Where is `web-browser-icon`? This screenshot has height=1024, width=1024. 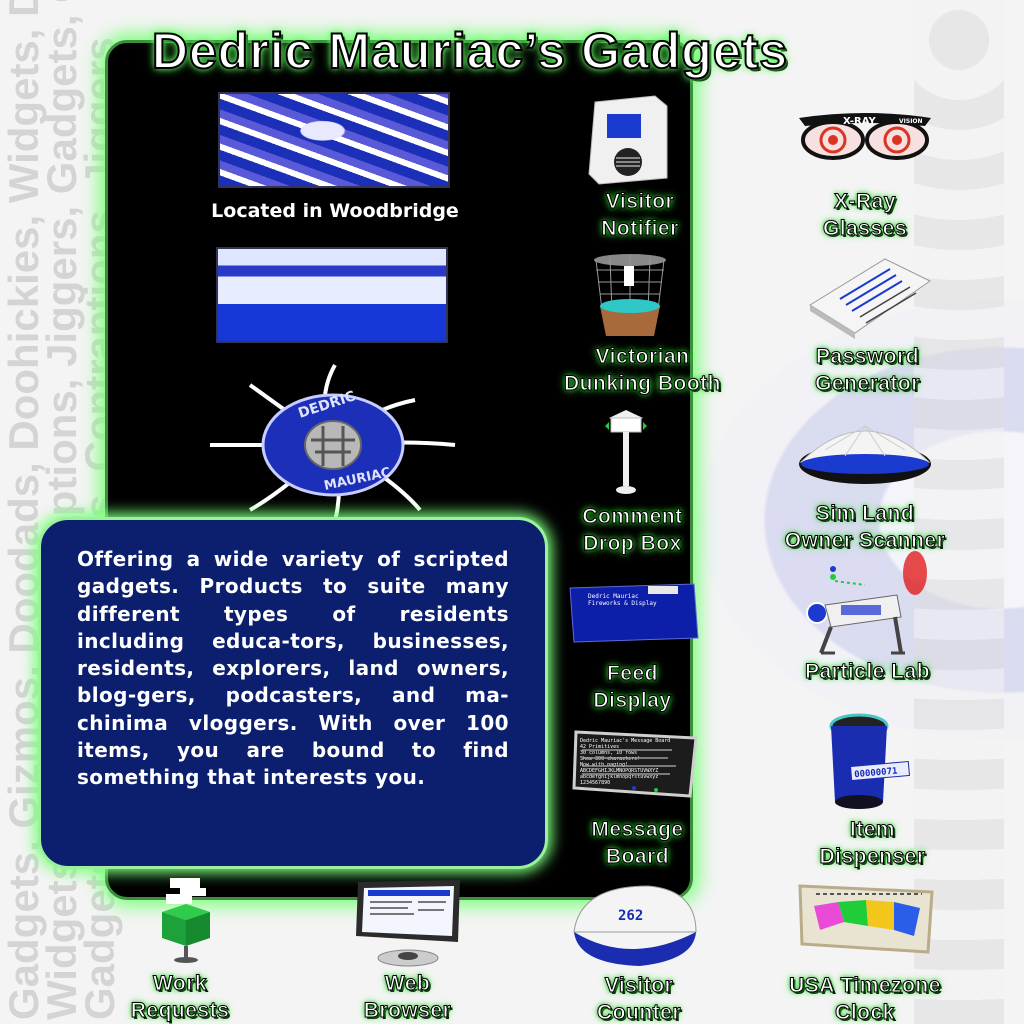 web-browser-icon is located at coordinates (408, 923).